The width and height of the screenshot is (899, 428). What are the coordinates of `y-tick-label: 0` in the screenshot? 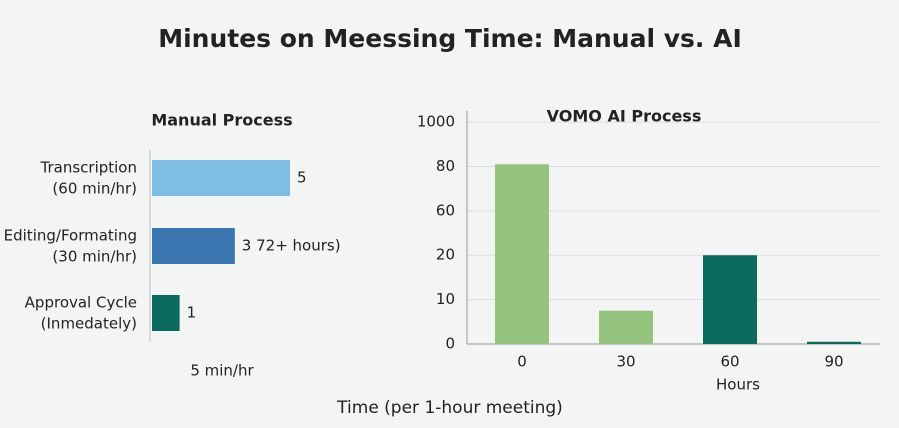 It's located at (450, 344).